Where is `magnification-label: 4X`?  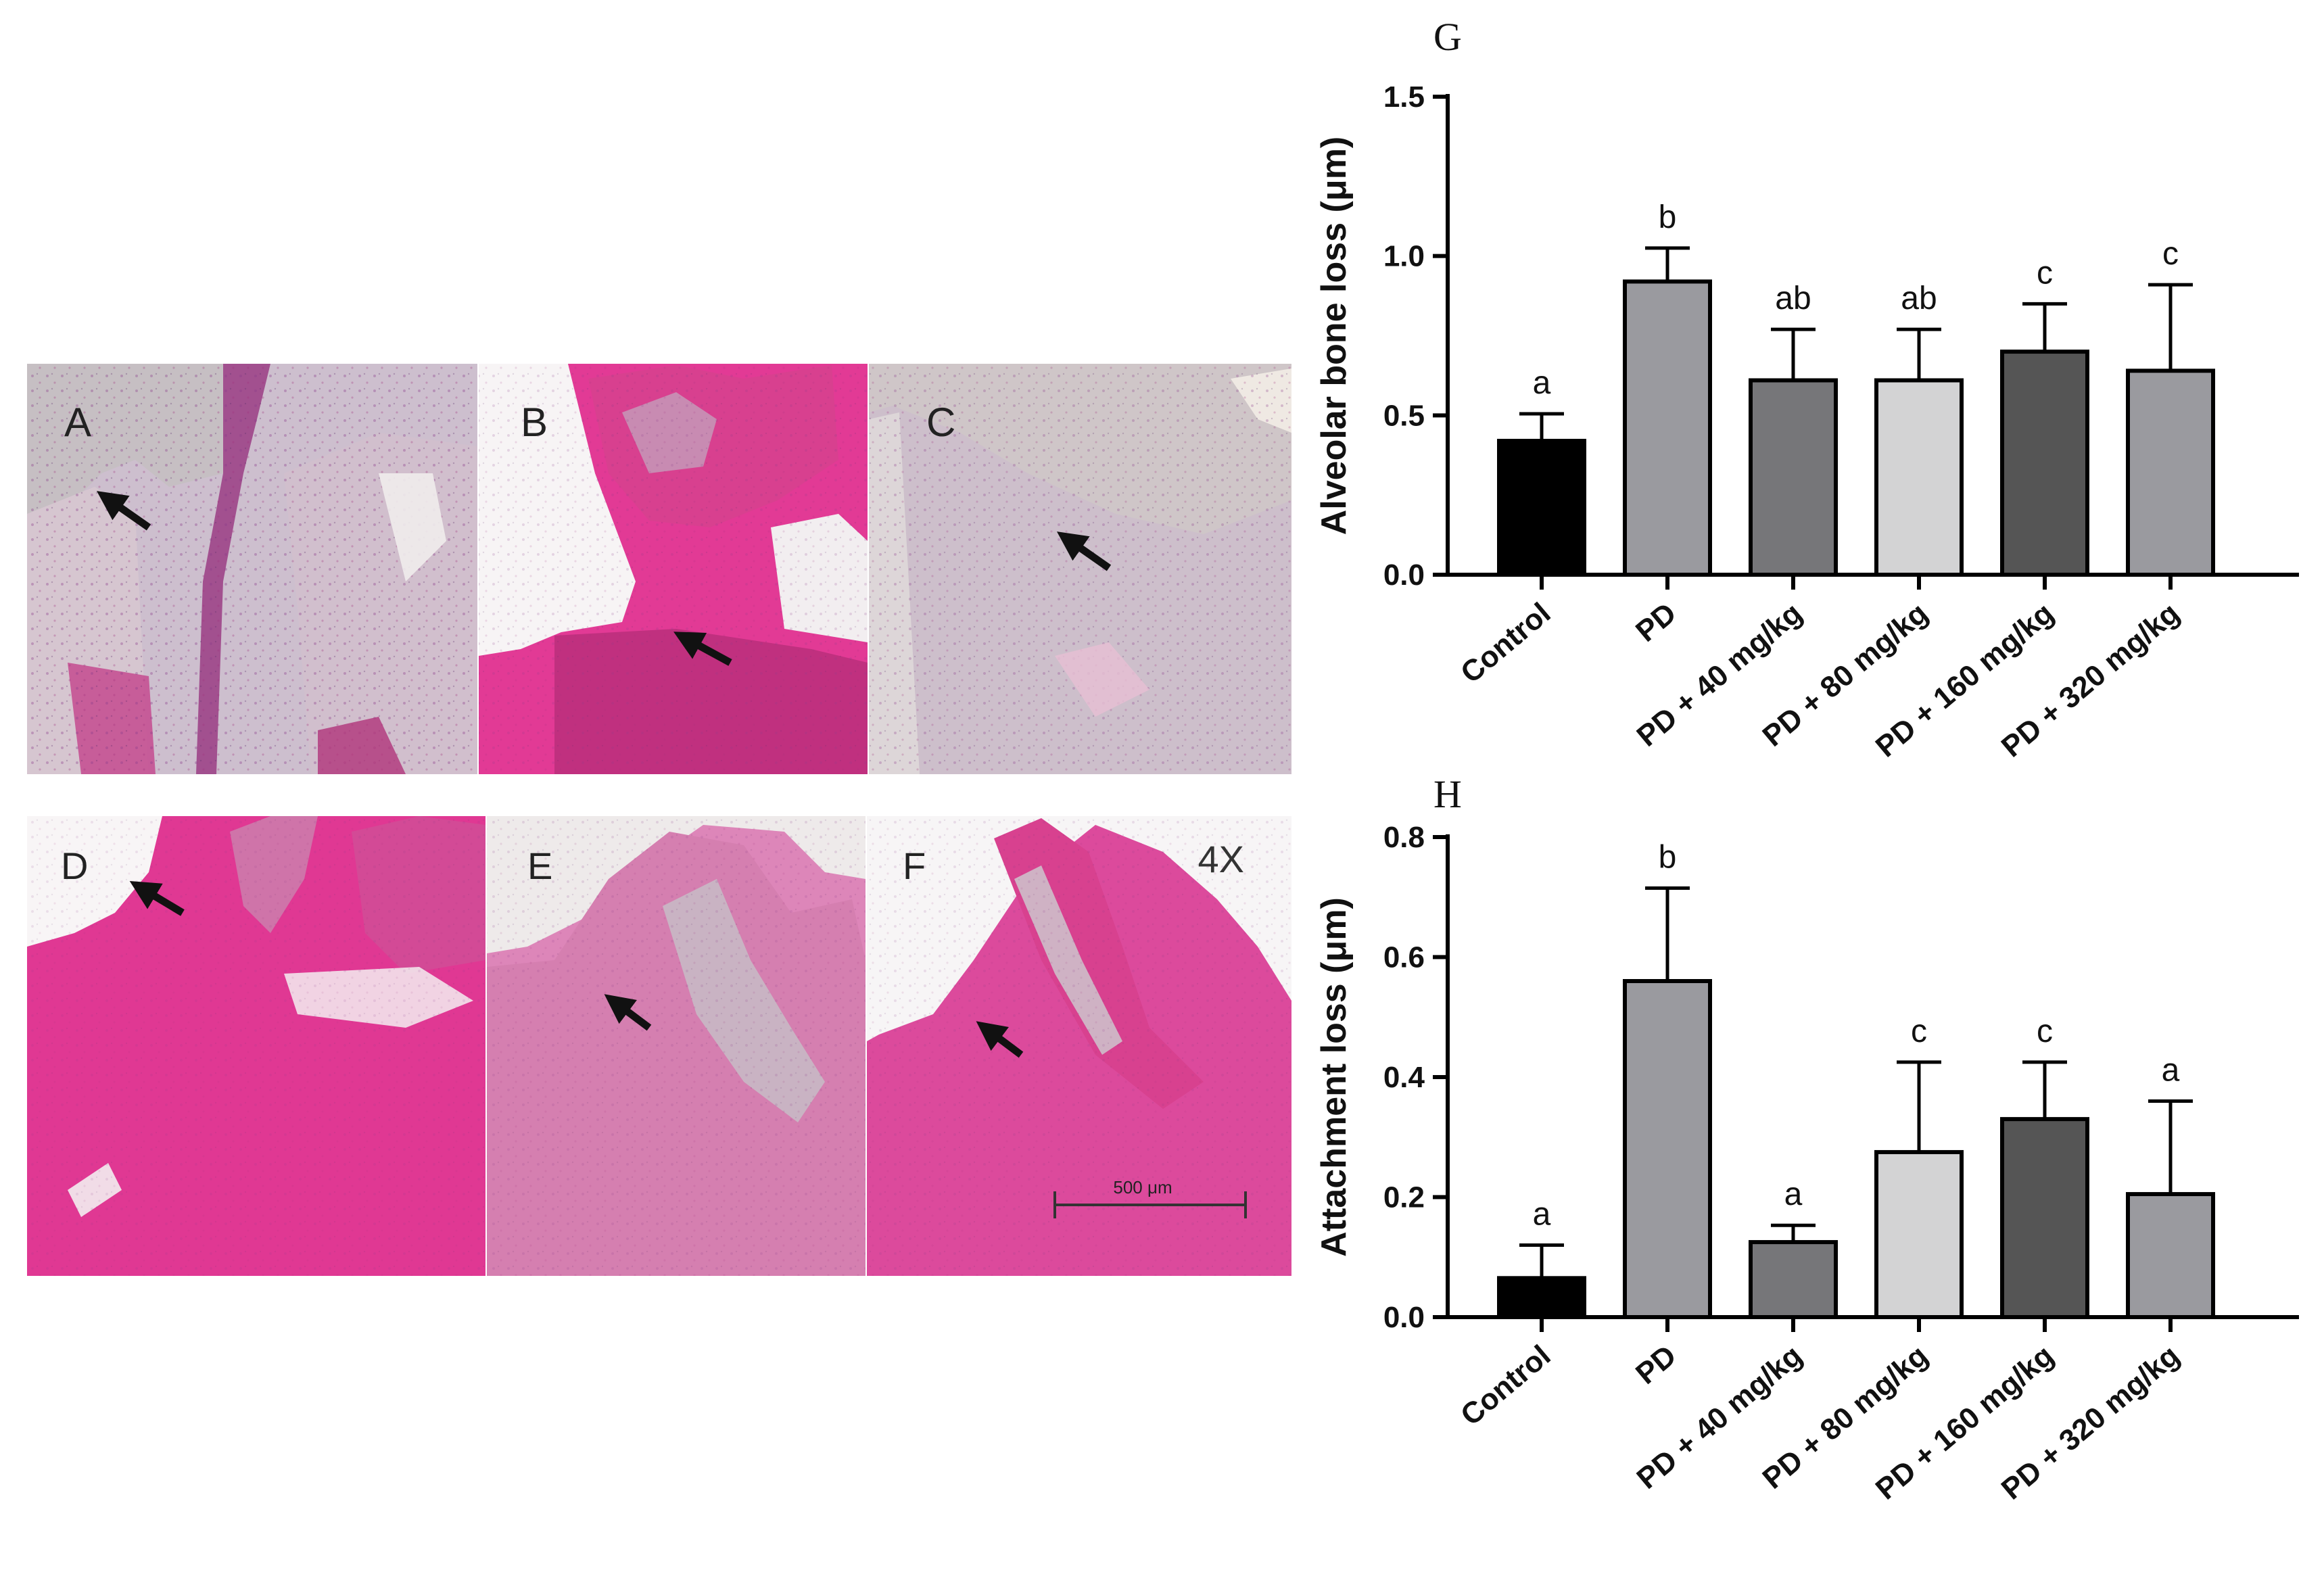 magnification-label: 4X is located at coordinates (1221, 859).